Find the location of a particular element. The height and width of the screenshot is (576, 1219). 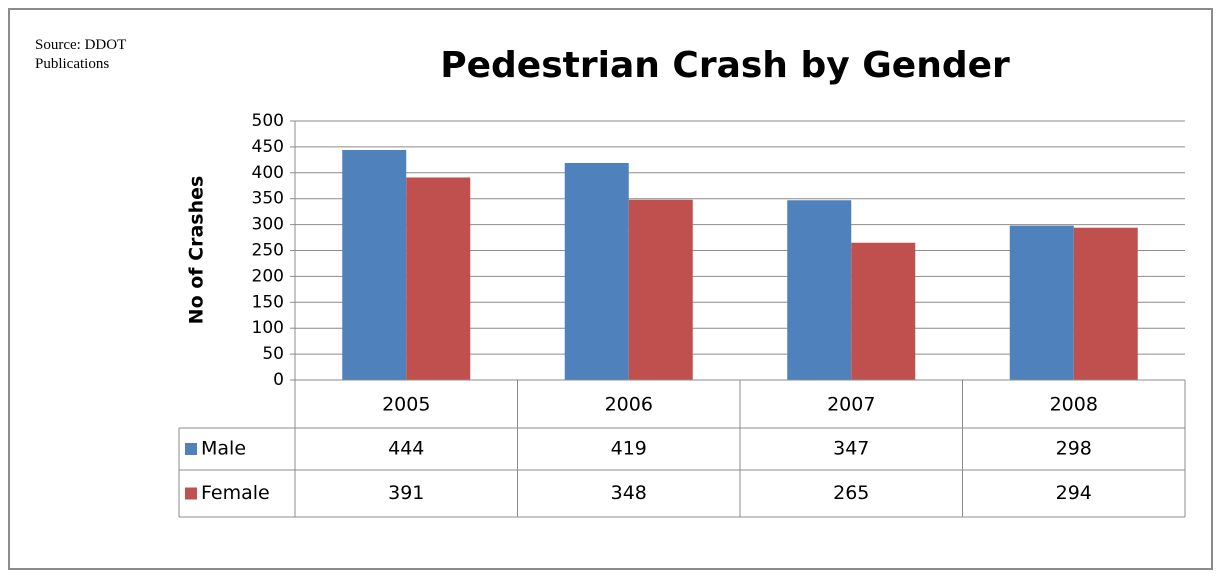

source-note: Source: DDOT Publications is located at coordinates (80, 54).